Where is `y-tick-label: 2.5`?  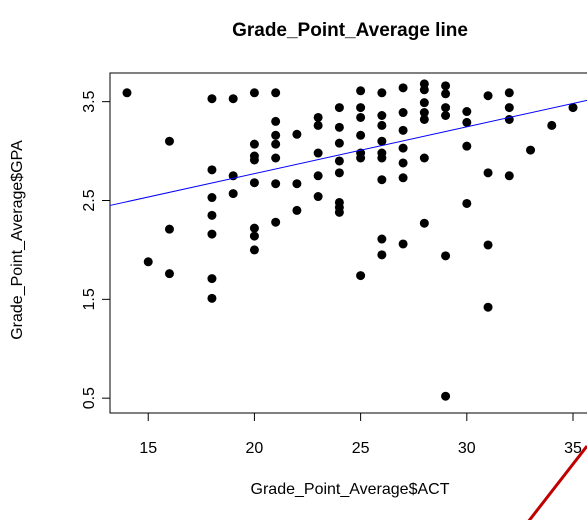
y-tick-label: 2.5 is located at coordinates (89, 200).